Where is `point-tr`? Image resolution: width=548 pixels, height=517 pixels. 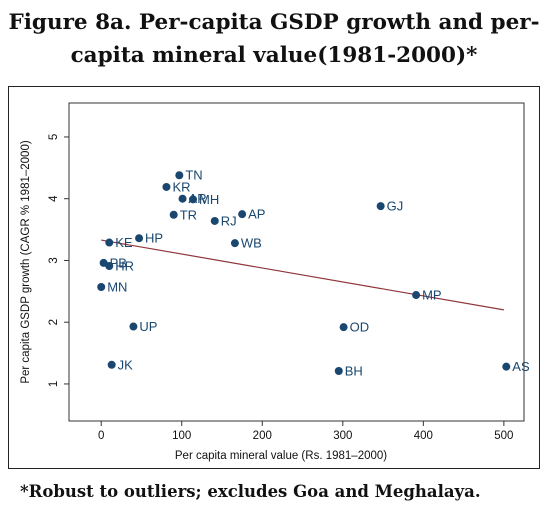 point-tr is located at coordinates (173, 214).